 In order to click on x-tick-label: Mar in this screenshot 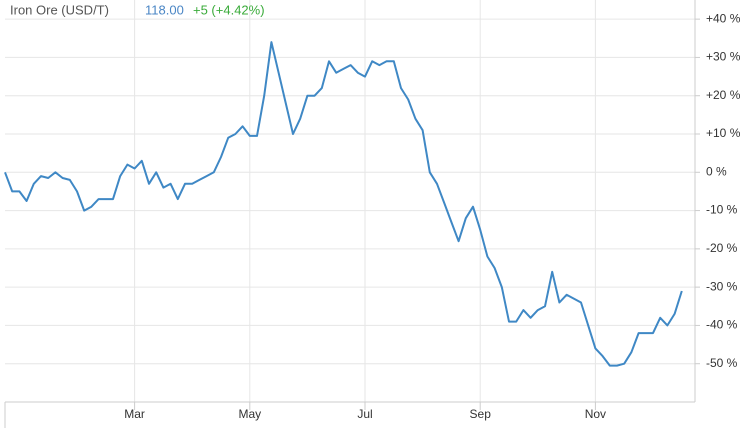, I will do `click(134, 414)`.